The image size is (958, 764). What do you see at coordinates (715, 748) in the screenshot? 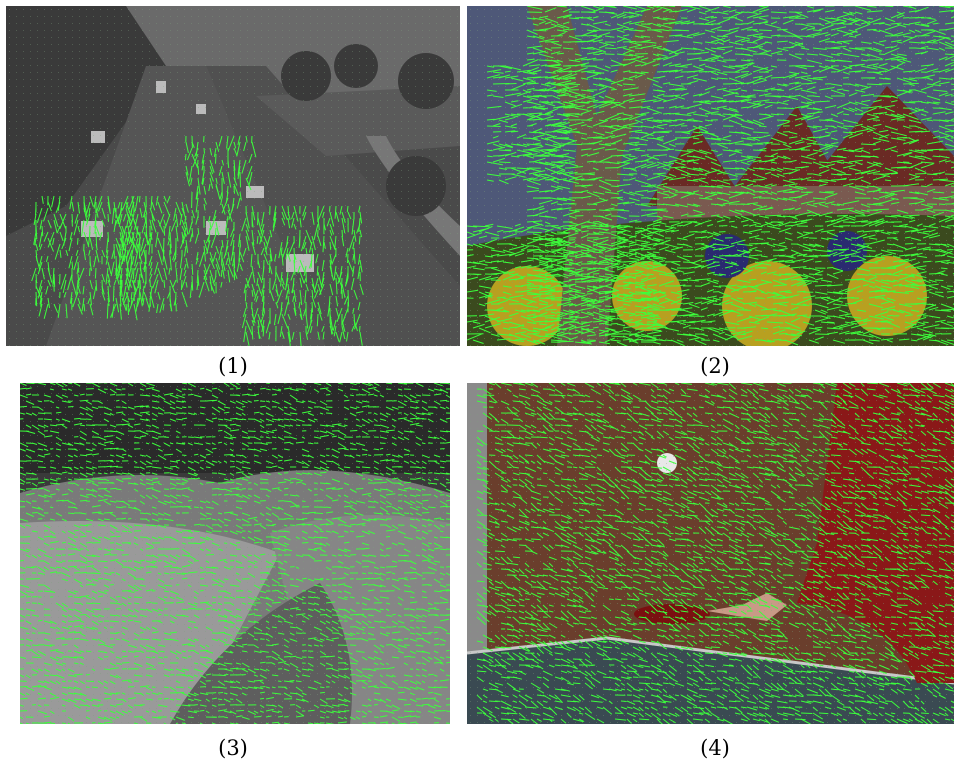
I see `caption-panel-4: (4)` at bounding box center [715, 748].